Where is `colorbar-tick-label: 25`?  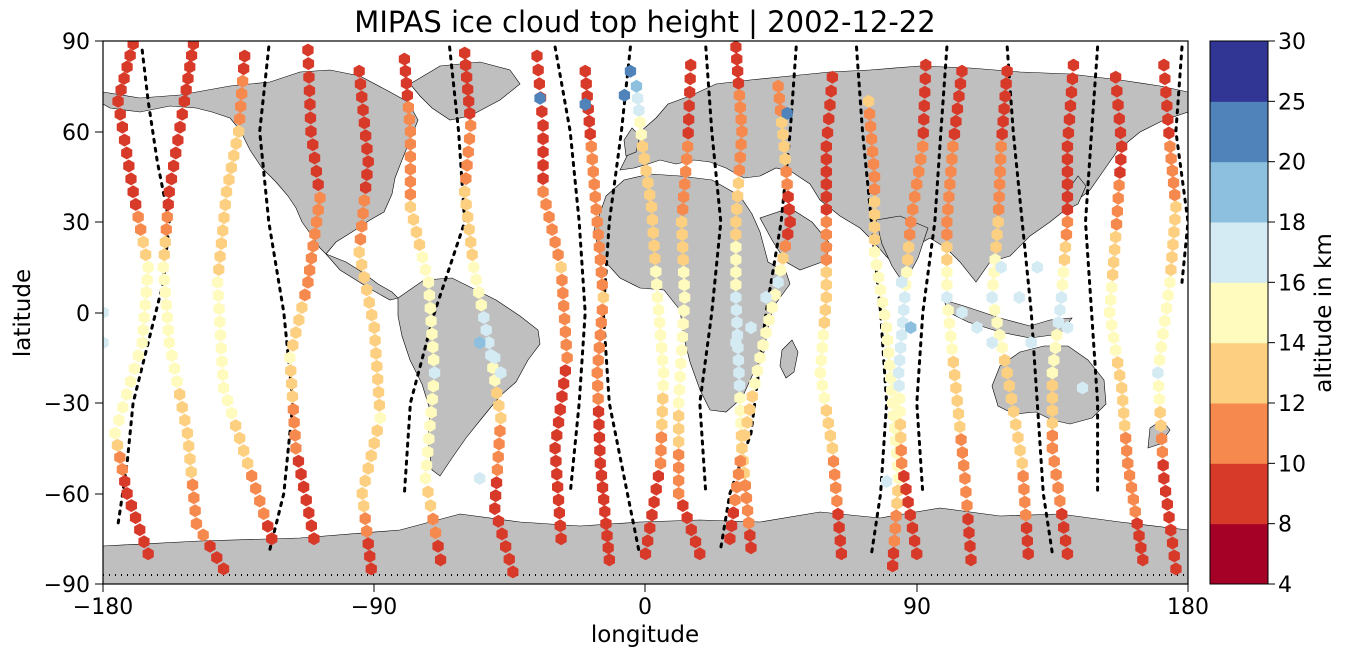
colorbar-tick-label: 25 is located at coordinates (1292, 102).